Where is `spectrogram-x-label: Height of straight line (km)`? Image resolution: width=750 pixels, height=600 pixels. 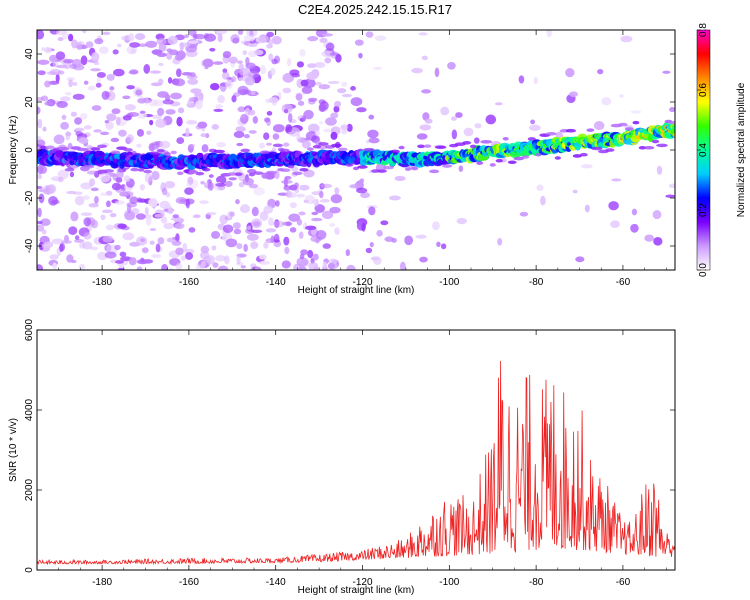 spectrogram-x-label: Height of straight line (km) is located at coordinates (356, 290).